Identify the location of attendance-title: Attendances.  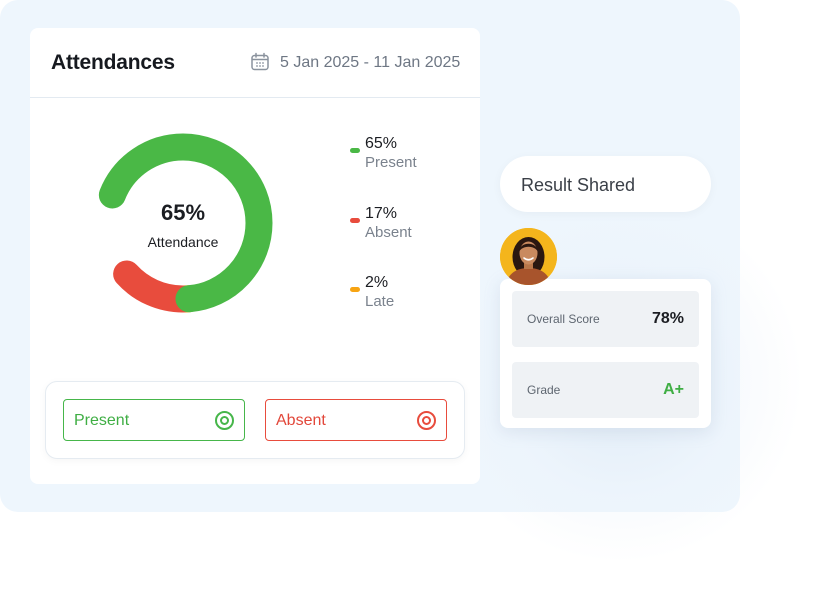
(113, 62).